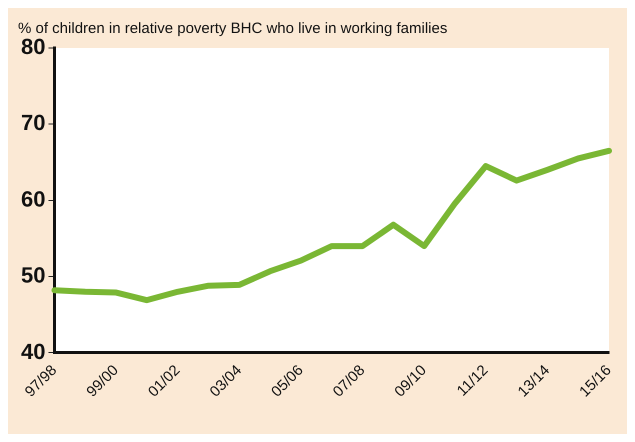 The image size is (635, 442). What do you see at coordinates (33, 275) in the screenshot?
I see `y-tick-label: 50` at bounding box center [33, 275].